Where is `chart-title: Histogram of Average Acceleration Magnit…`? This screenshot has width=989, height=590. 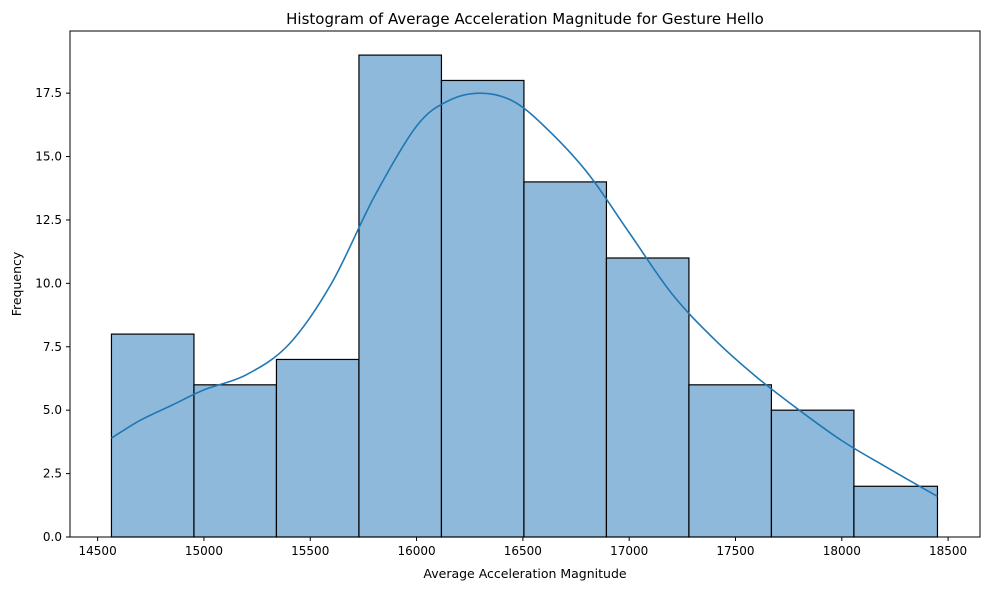 chart-title: Histogram of Average Acceleration Magnit… is located at coordinates (525, 19).